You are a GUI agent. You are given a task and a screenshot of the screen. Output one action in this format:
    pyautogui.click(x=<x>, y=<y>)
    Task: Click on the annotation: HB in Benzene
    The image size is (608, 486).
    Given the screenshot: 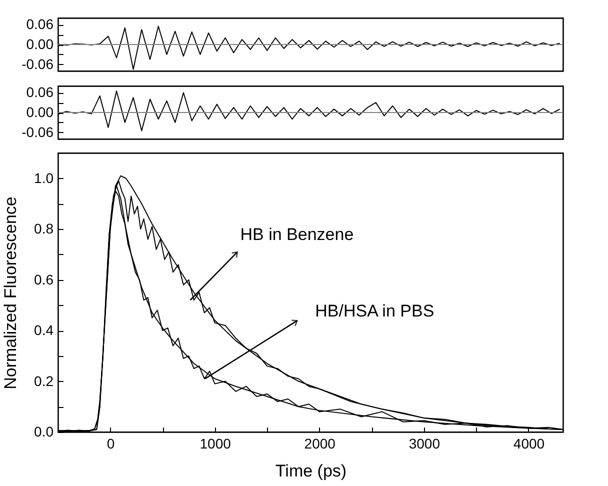 What is the action you would take?
    pyautogui.click(x=297, y=234)
    